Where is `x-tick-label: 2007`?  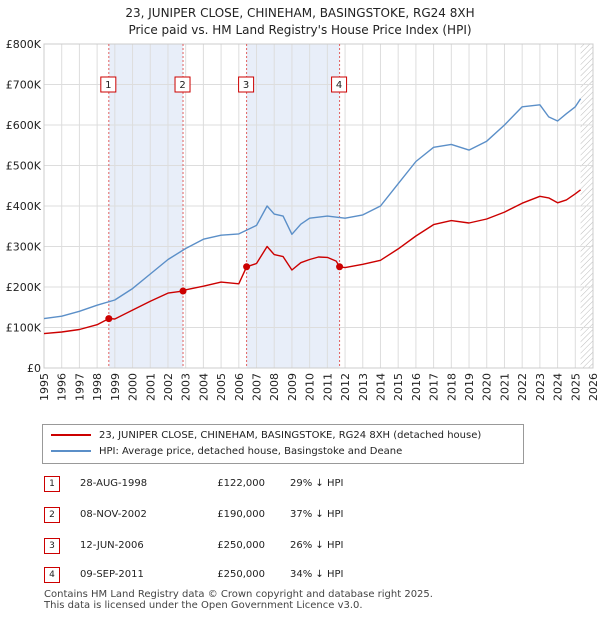 x-tick-label: 2007 is located at coordinates (257, 387).